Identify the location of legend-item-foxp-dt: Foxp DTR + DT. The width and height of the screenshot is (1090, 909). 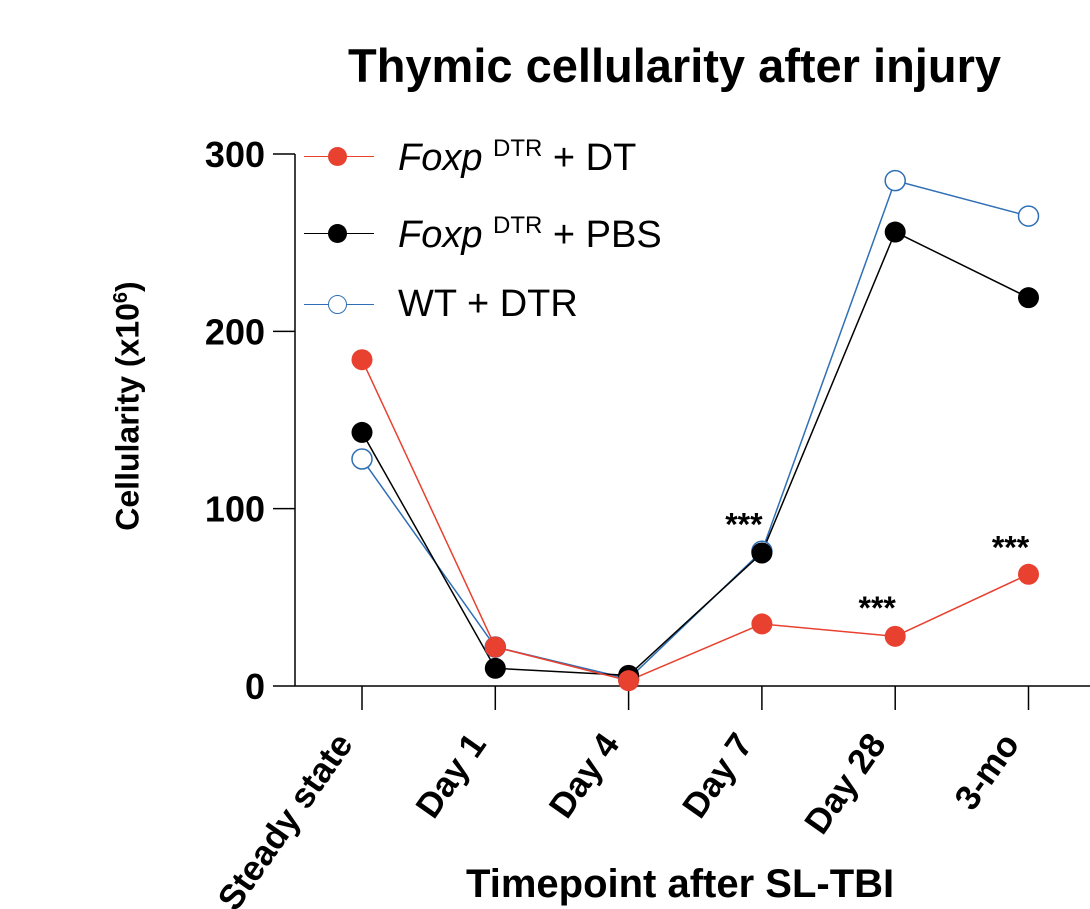
(510, 157).